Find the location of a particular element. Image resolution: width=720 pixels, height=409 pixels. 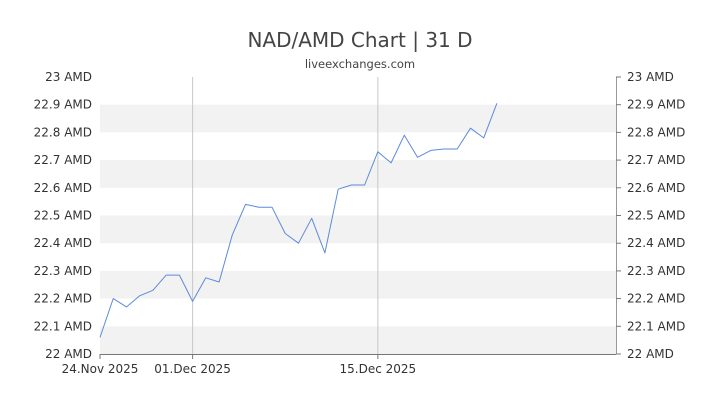

y-tick-label-left: 22.9 AMD is located at coordinates (63, 105).